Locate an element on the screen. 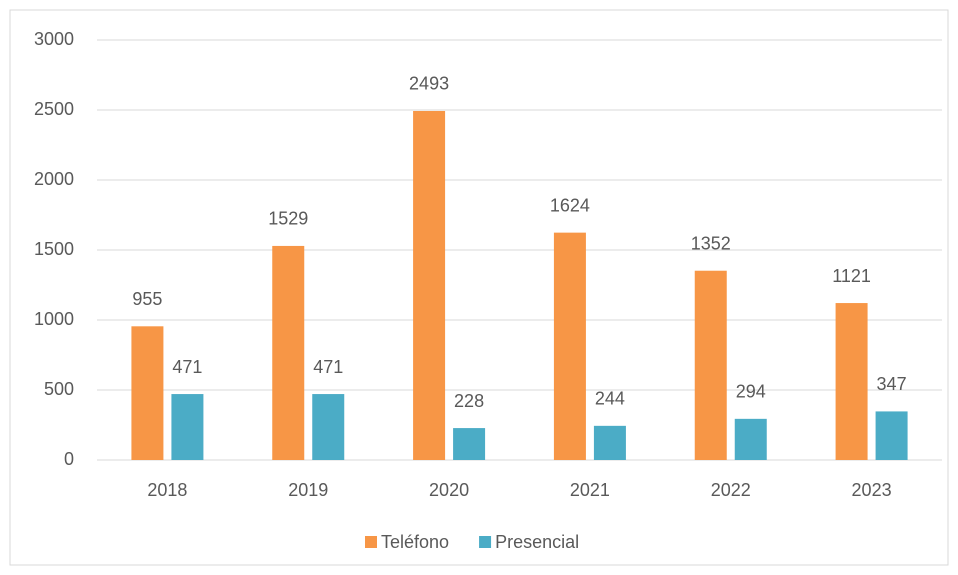  legend-label: Presencial is located at coordinates (537, 542).